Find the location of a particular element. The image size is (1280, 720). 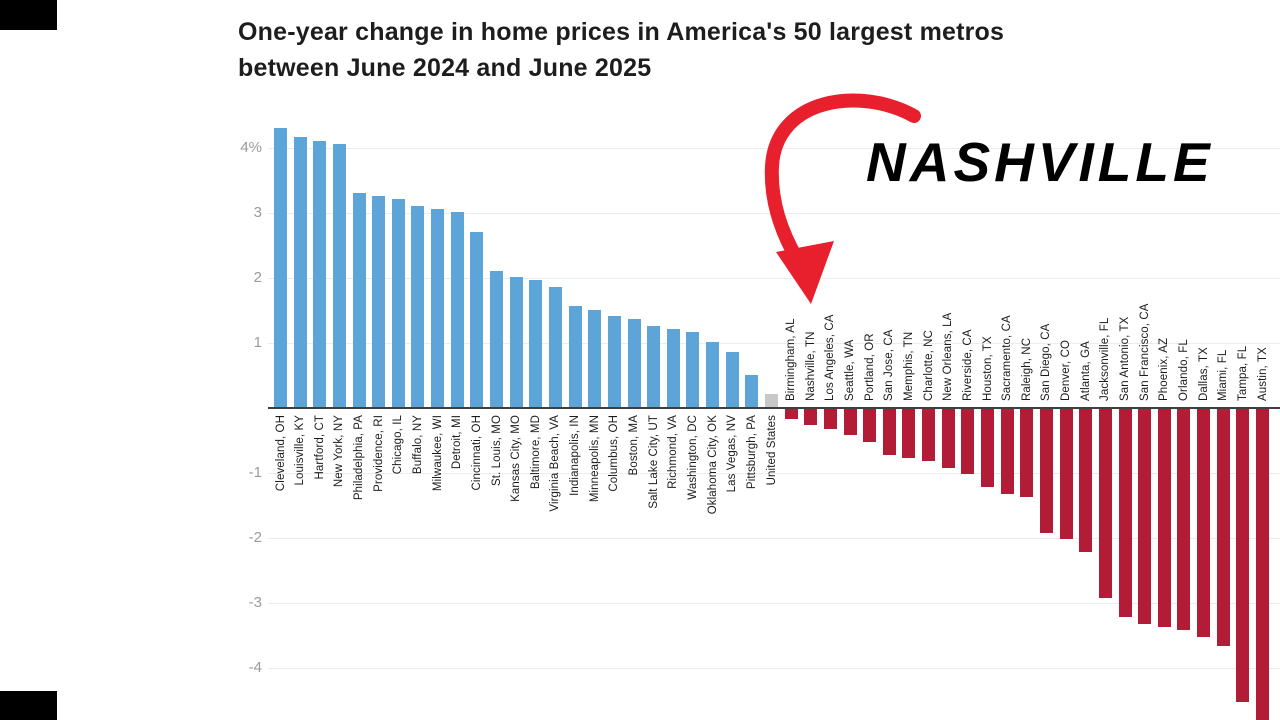

zero-axis-line is located at coordinates (774, 408).